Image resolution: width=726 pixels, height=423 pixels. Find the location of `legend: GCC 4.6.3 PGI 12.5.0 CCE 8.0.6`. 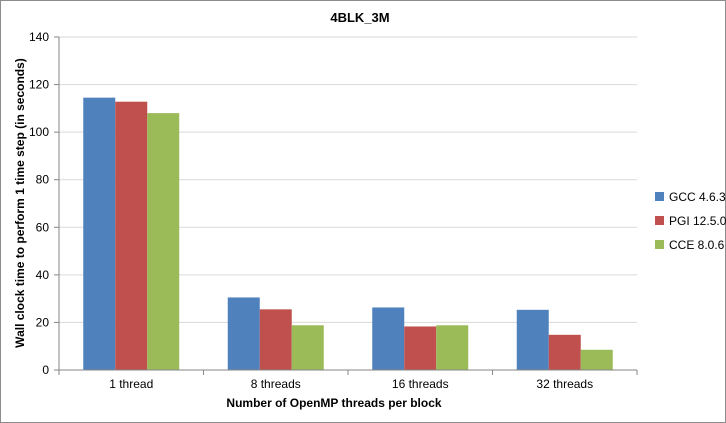

legend: GCC 4.6.3 PGI 12.5.0 CCE 8.0.6 is located at coordinates (690, 221).